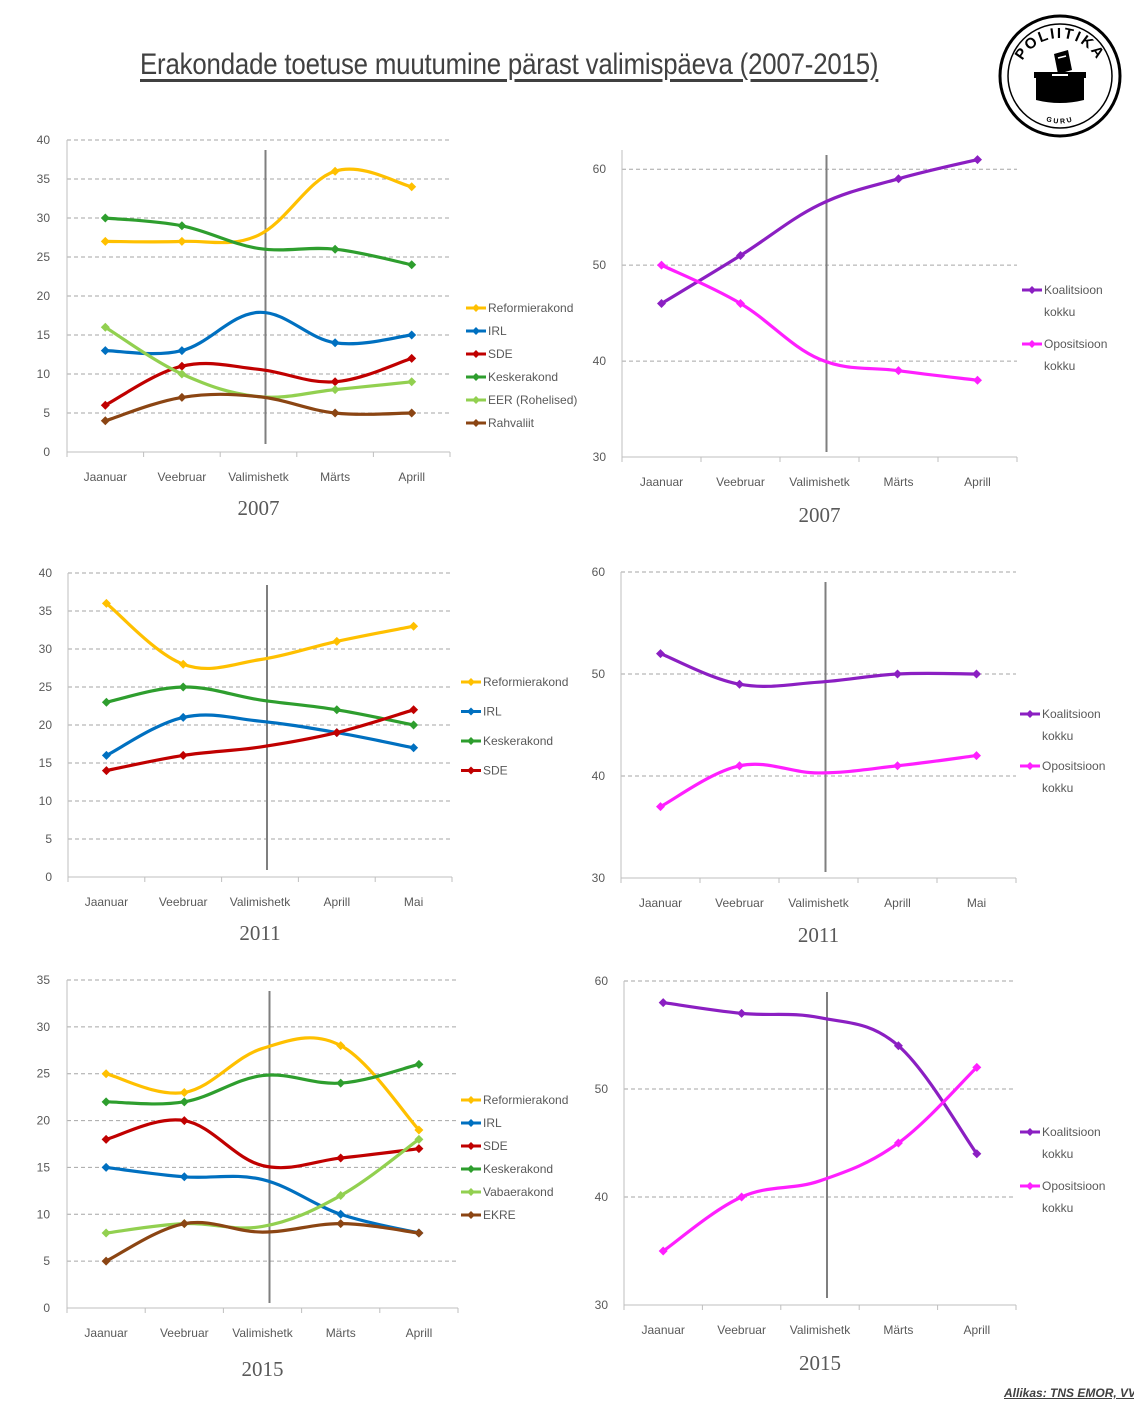  What do you see at coordinates (660, 903) in the screenshot?
I see `x-tick-label: Jaanuar` at bounding box center [660, 903].